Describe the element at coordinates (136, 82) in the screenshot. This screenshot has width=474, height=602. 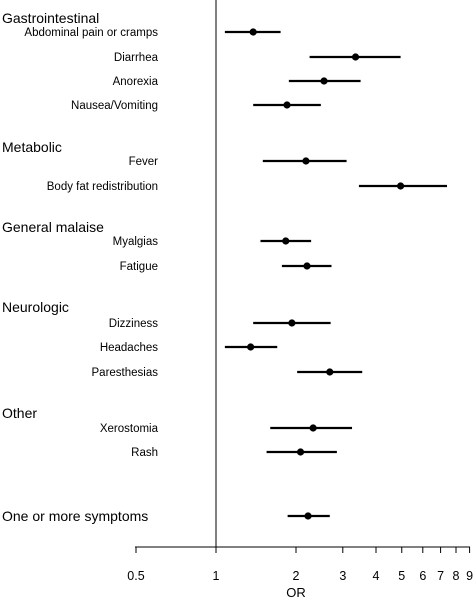
I see `row-label: Anorexia` at that location.